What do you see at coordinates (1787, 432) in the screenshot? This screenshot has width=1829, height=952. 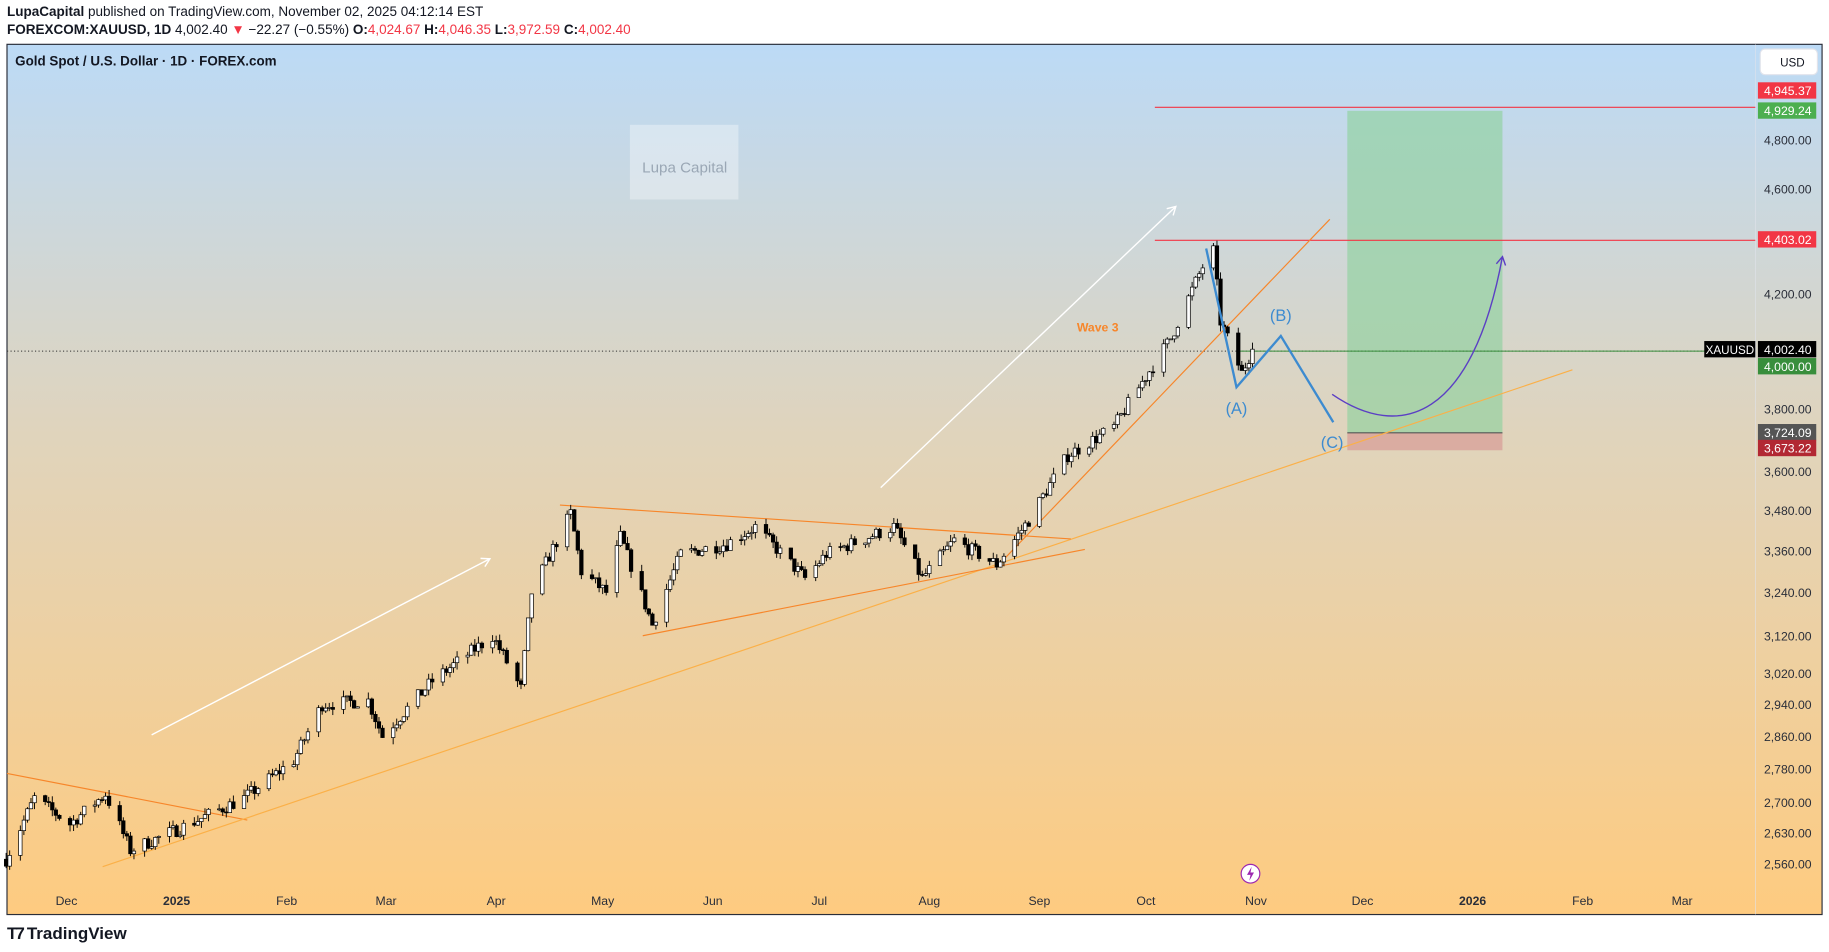 I see `price-badge: 3,724.09` at bounding box center [1787, 432].